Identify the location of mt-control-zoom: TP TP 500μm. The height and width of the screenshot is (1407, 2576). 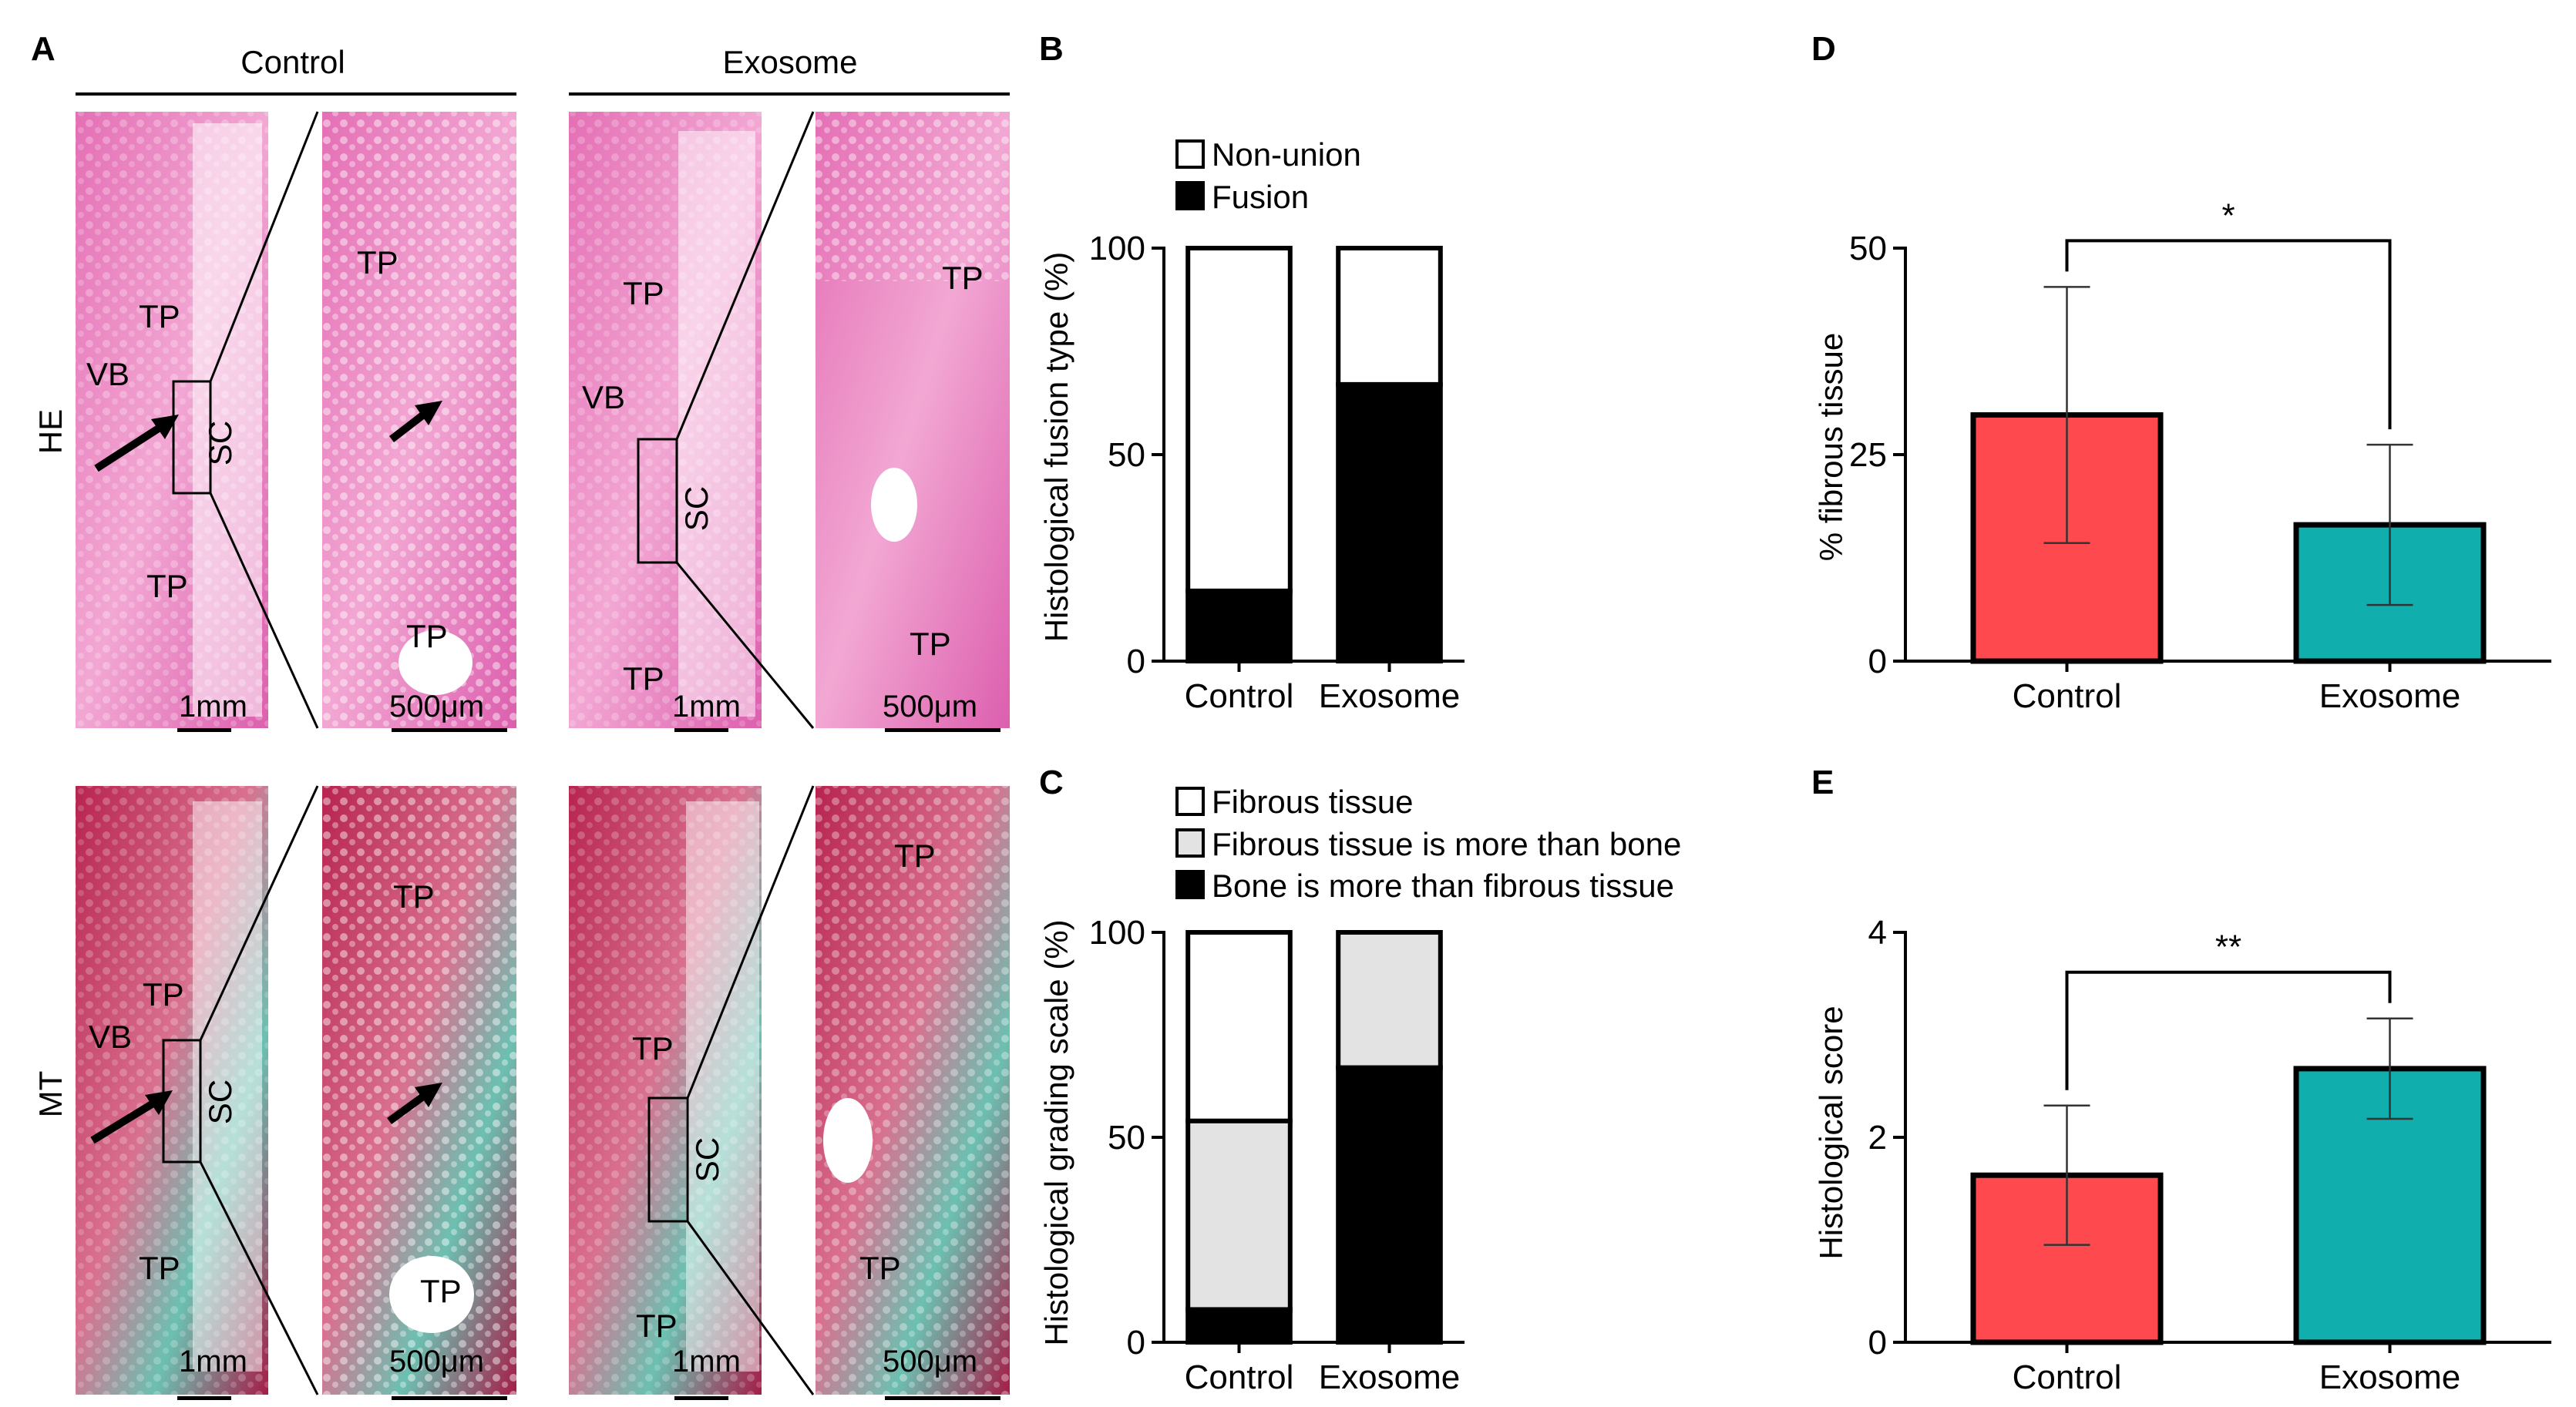
(419, 1093).